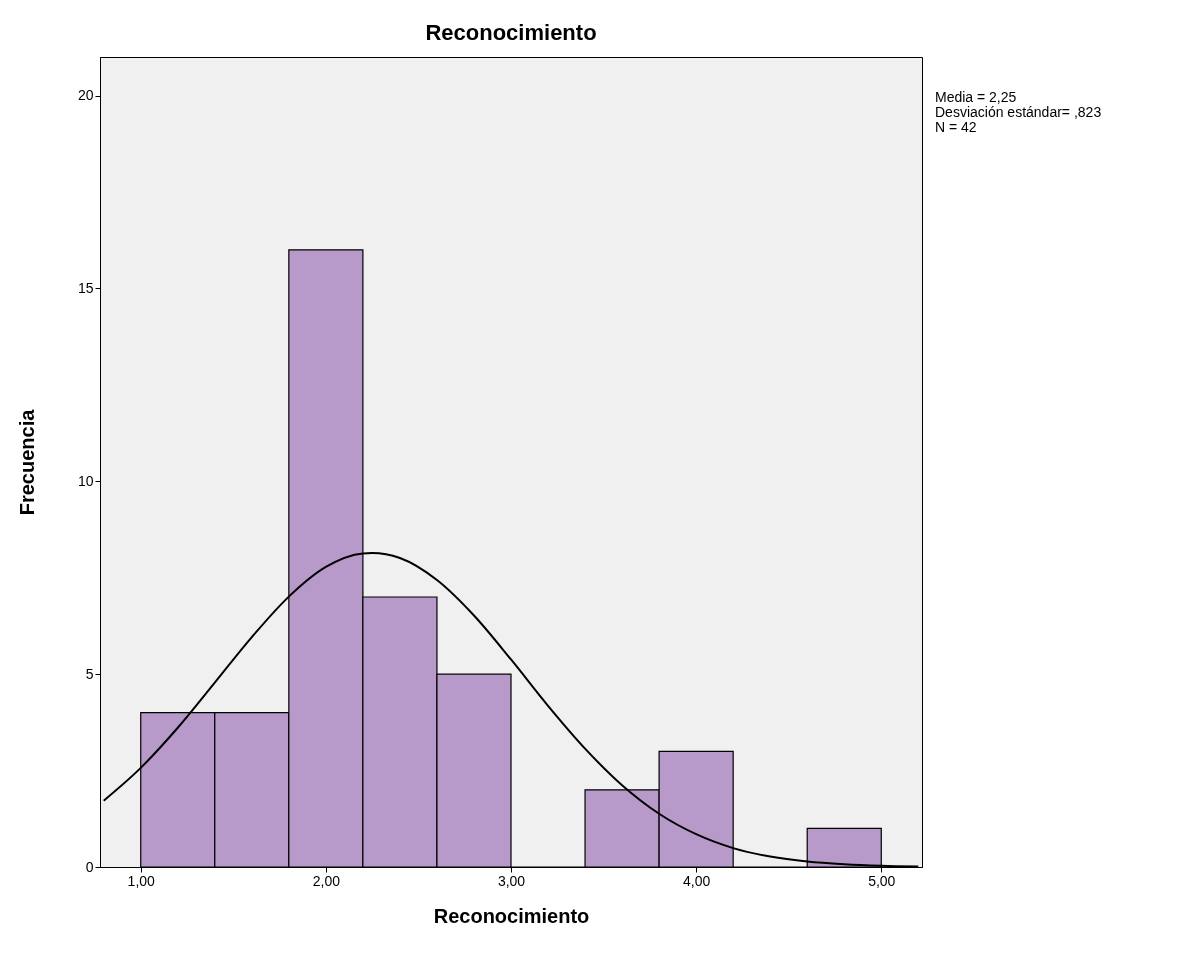 This screenshot has height=957, width=1200. Describe the element at coordinates (976, 97) in the screenshot. I see `text: Media = 2,25` at that location.